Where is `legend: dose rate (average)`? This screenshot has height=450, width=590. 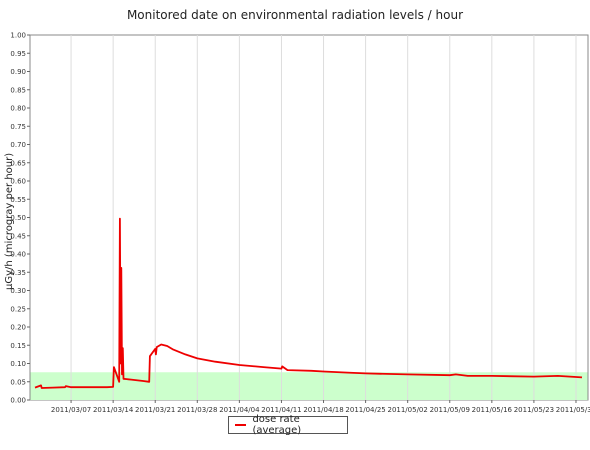 legend: dose rate (average) is located at coordinates (288, 425).